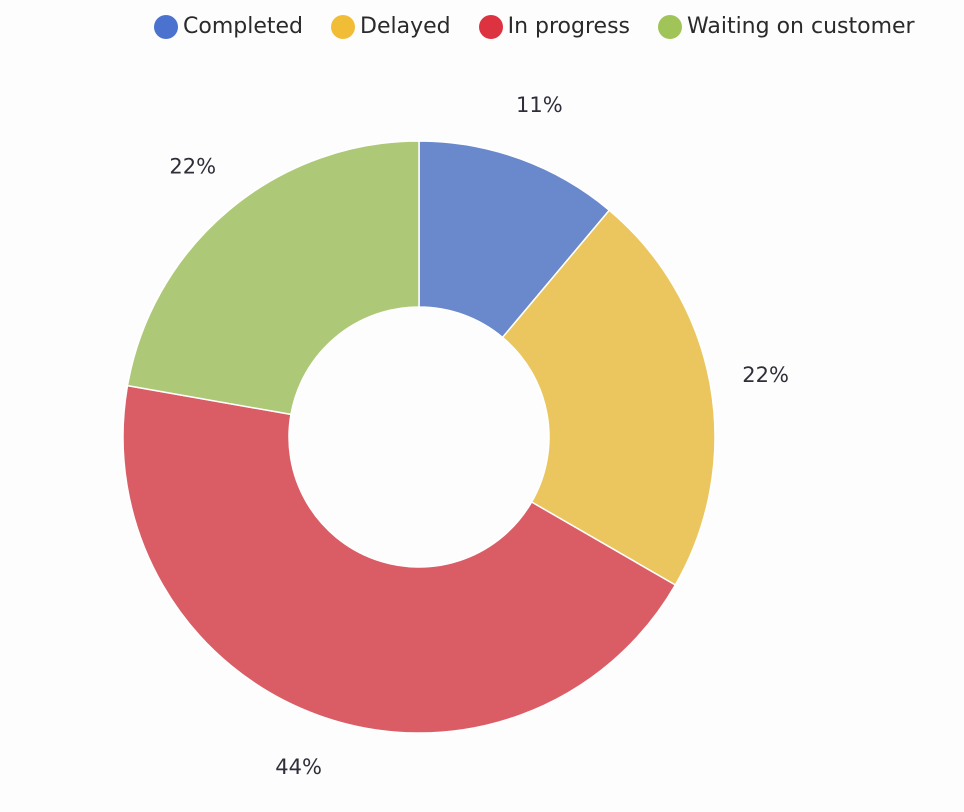 The height and width of the screenshot is (812, 964). I want to click on slice-completed, so click(514, 239).